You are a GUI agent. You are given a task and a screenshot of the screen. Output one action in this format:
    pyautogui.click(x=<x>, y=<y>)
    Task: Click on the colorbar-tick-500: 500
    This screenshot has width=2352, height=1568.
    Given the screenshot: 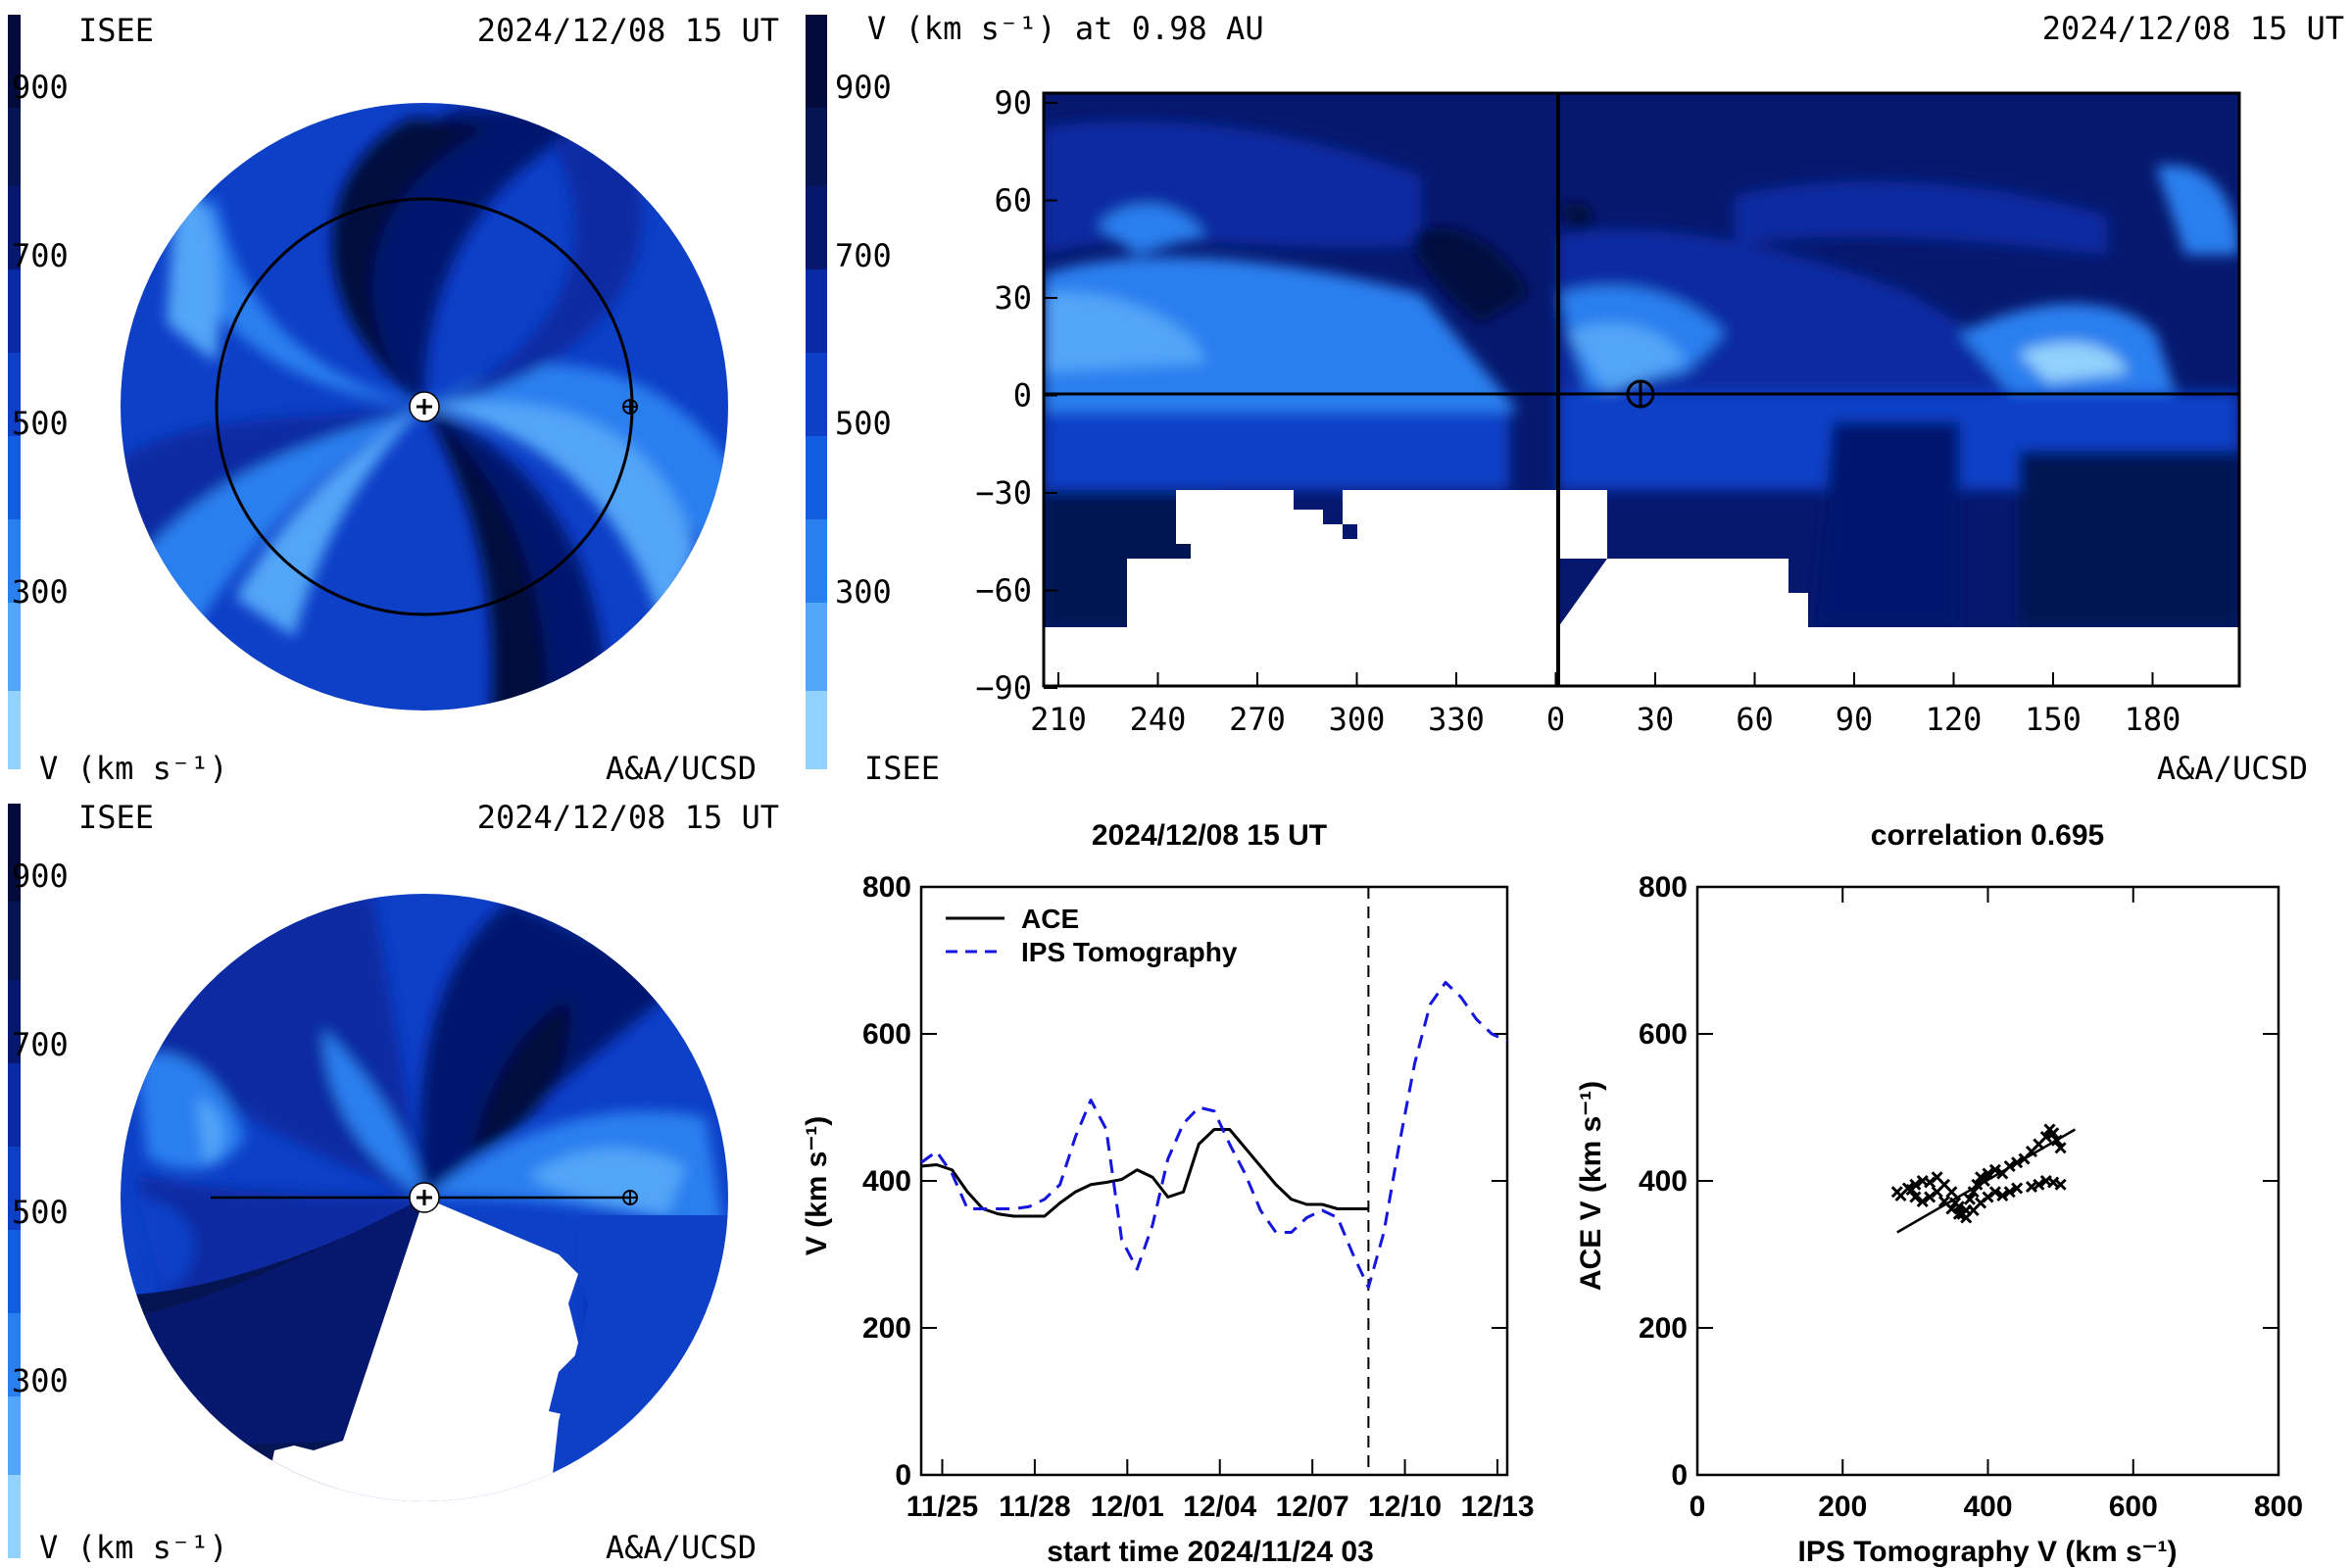 What is the action you would take?
    pyautogui.click(x=40, y=423)
    